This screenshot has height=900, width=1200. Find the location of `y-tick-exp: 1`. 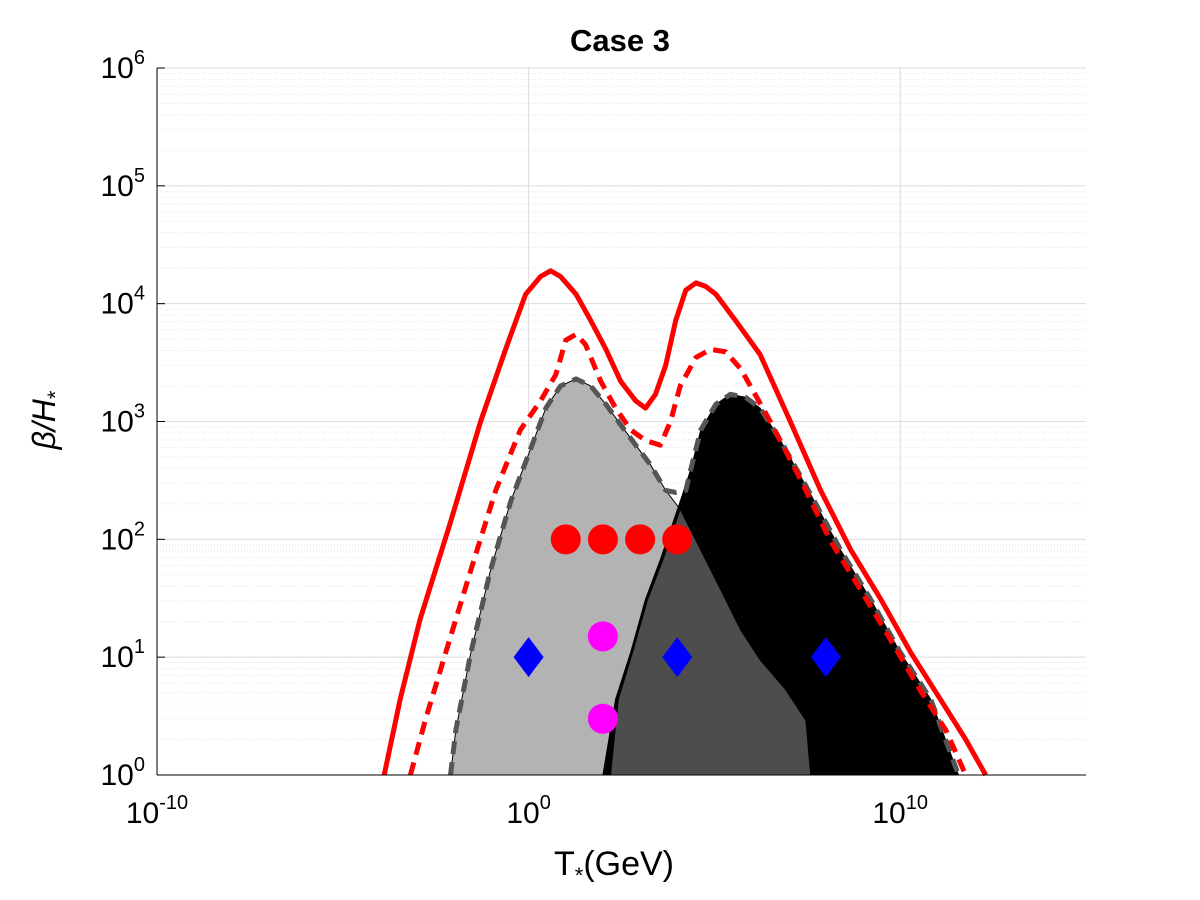

y-tick-exp: 1 is located at coordinates (139, 647).